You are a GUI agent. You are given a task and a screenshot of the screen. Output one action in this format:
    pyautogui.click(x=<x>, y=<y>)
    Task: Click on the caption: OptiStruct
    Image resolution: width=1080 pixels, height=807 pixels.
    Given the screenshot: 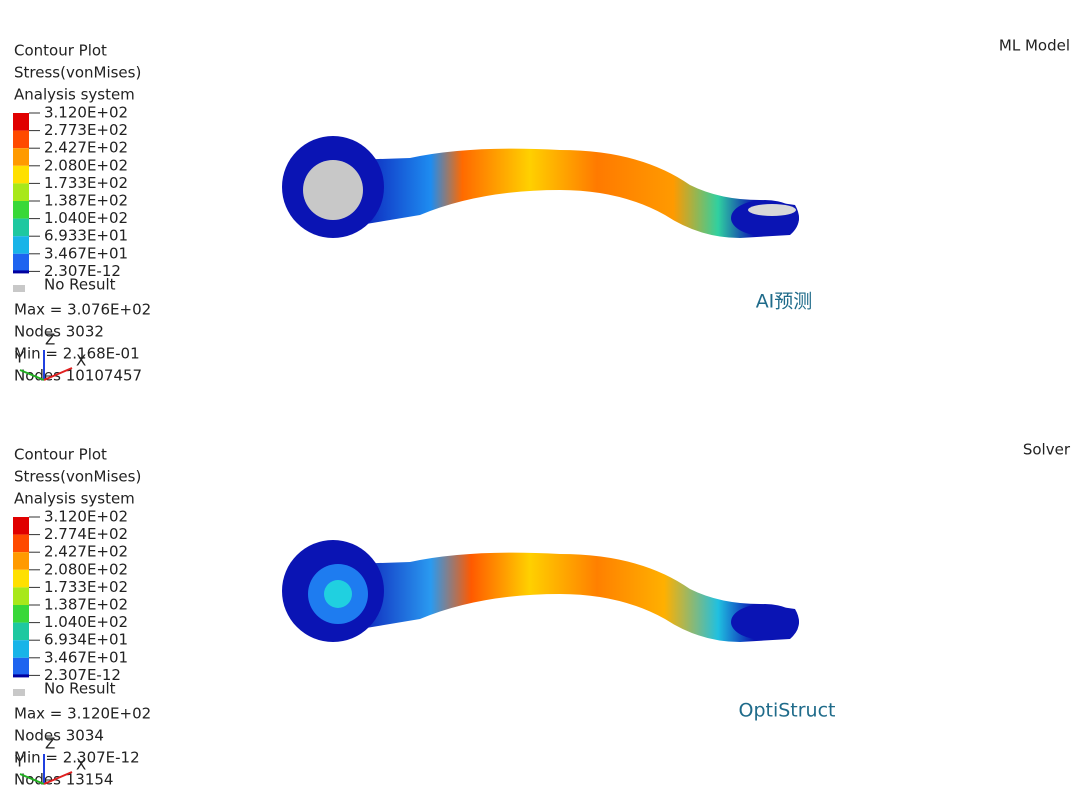 What is the action you would take?
    pyautogui.click(x=786, y=711)
    